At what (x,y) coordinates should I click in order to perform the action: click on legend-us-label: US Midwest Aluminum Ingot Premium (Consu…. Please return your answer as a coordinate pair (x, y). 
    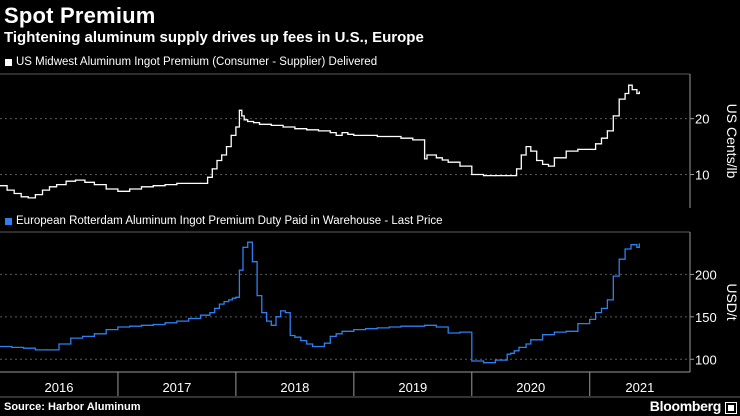
    Looking at the image, I should click on (197, 62).